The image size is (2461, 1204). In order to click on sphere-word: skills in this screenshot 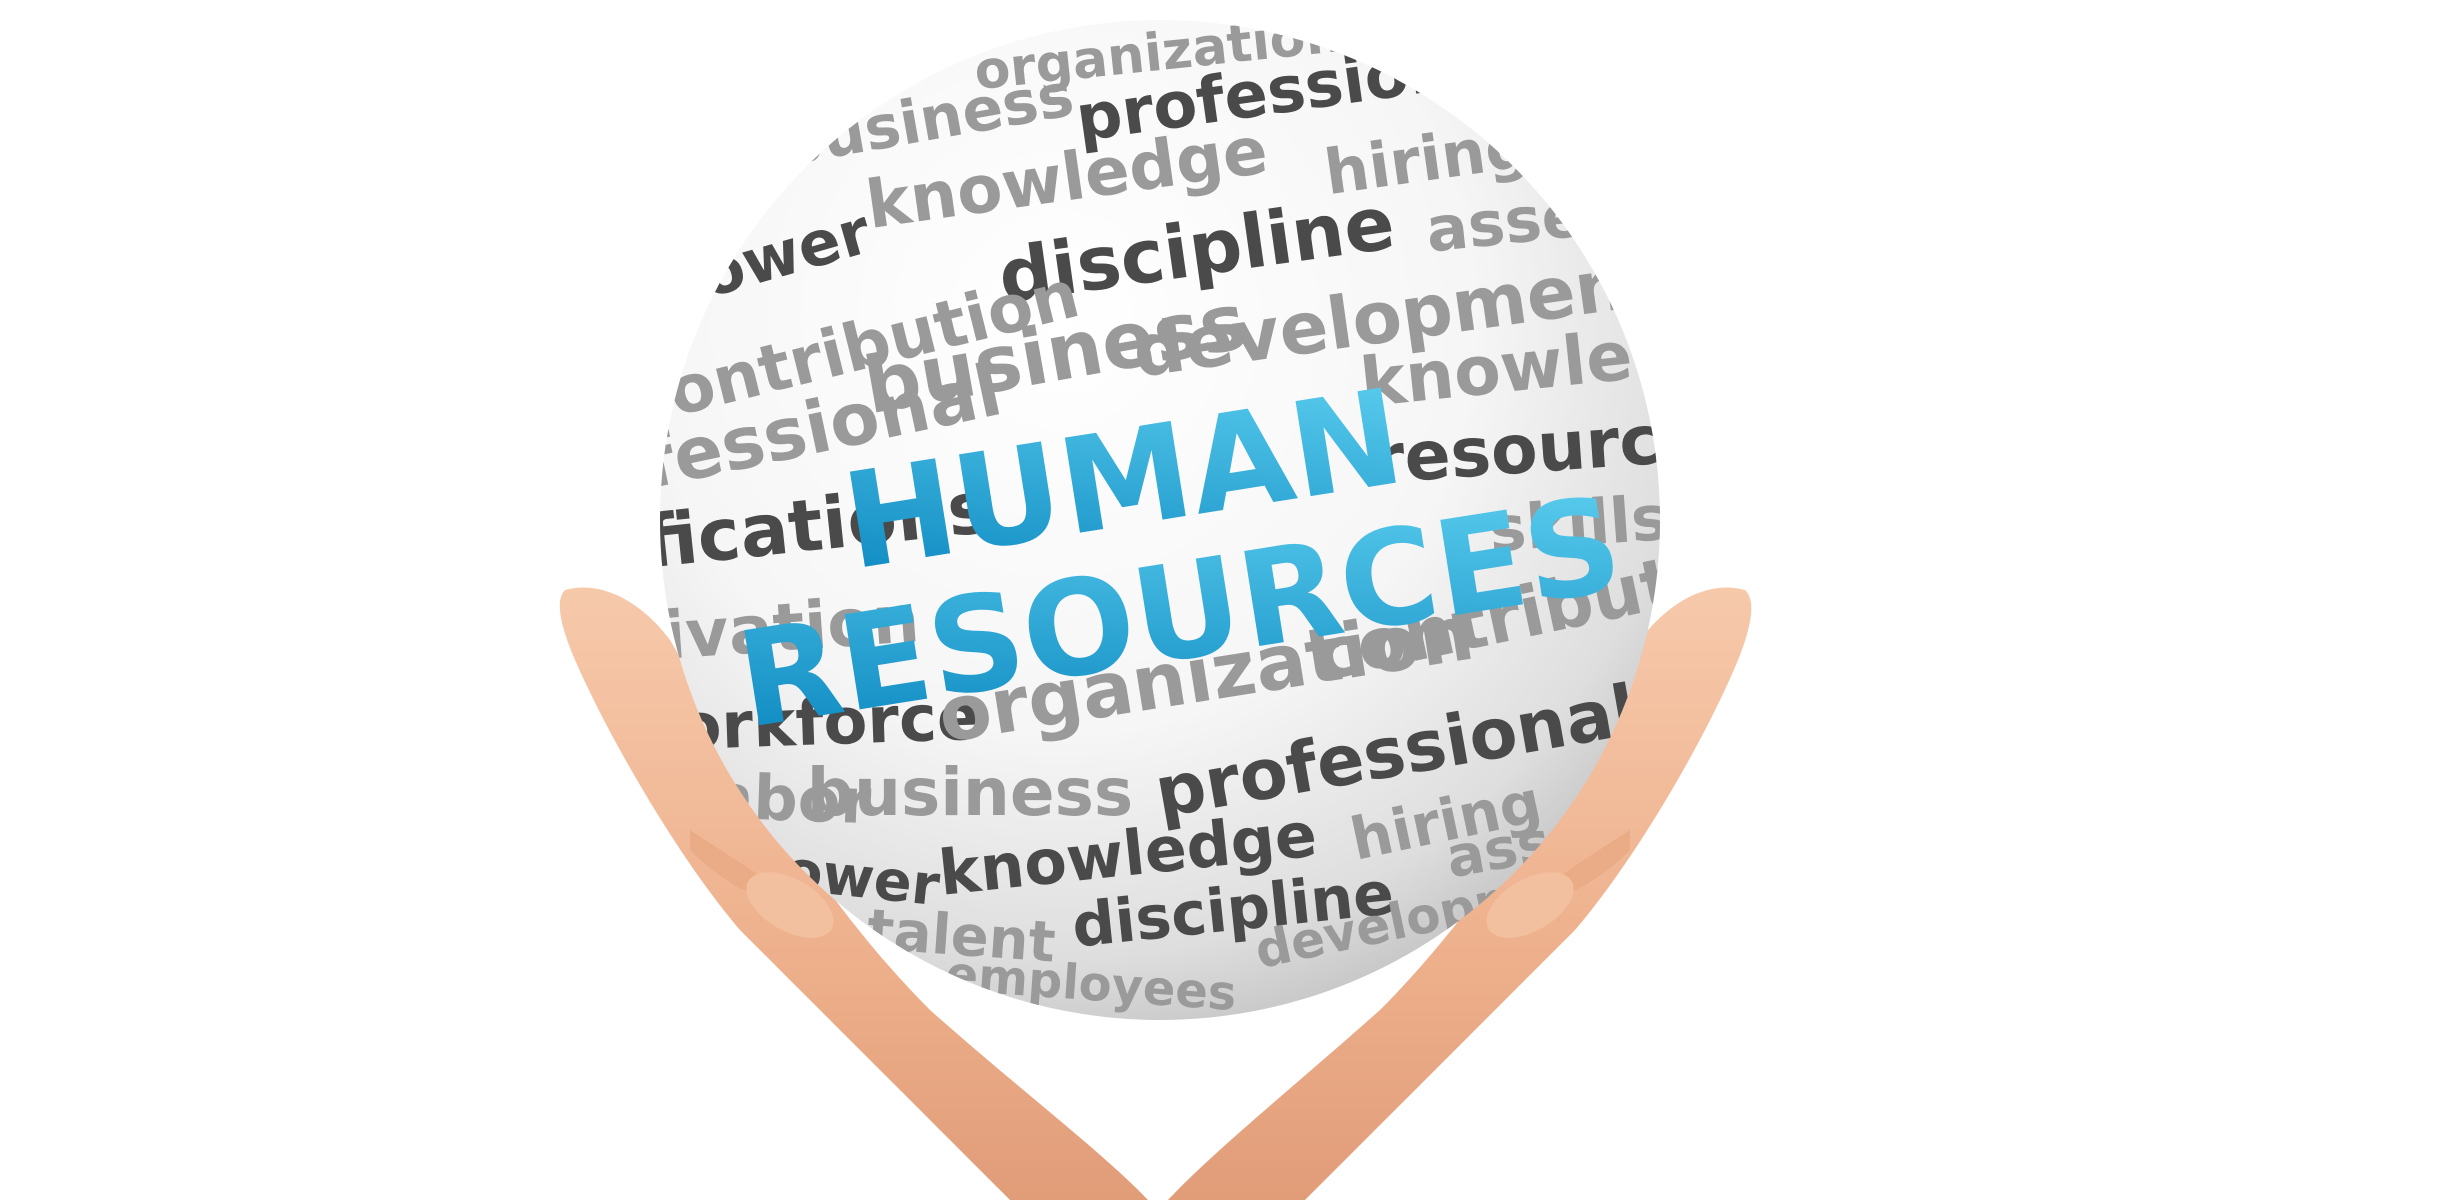, I will do `click(1578, 523)`.